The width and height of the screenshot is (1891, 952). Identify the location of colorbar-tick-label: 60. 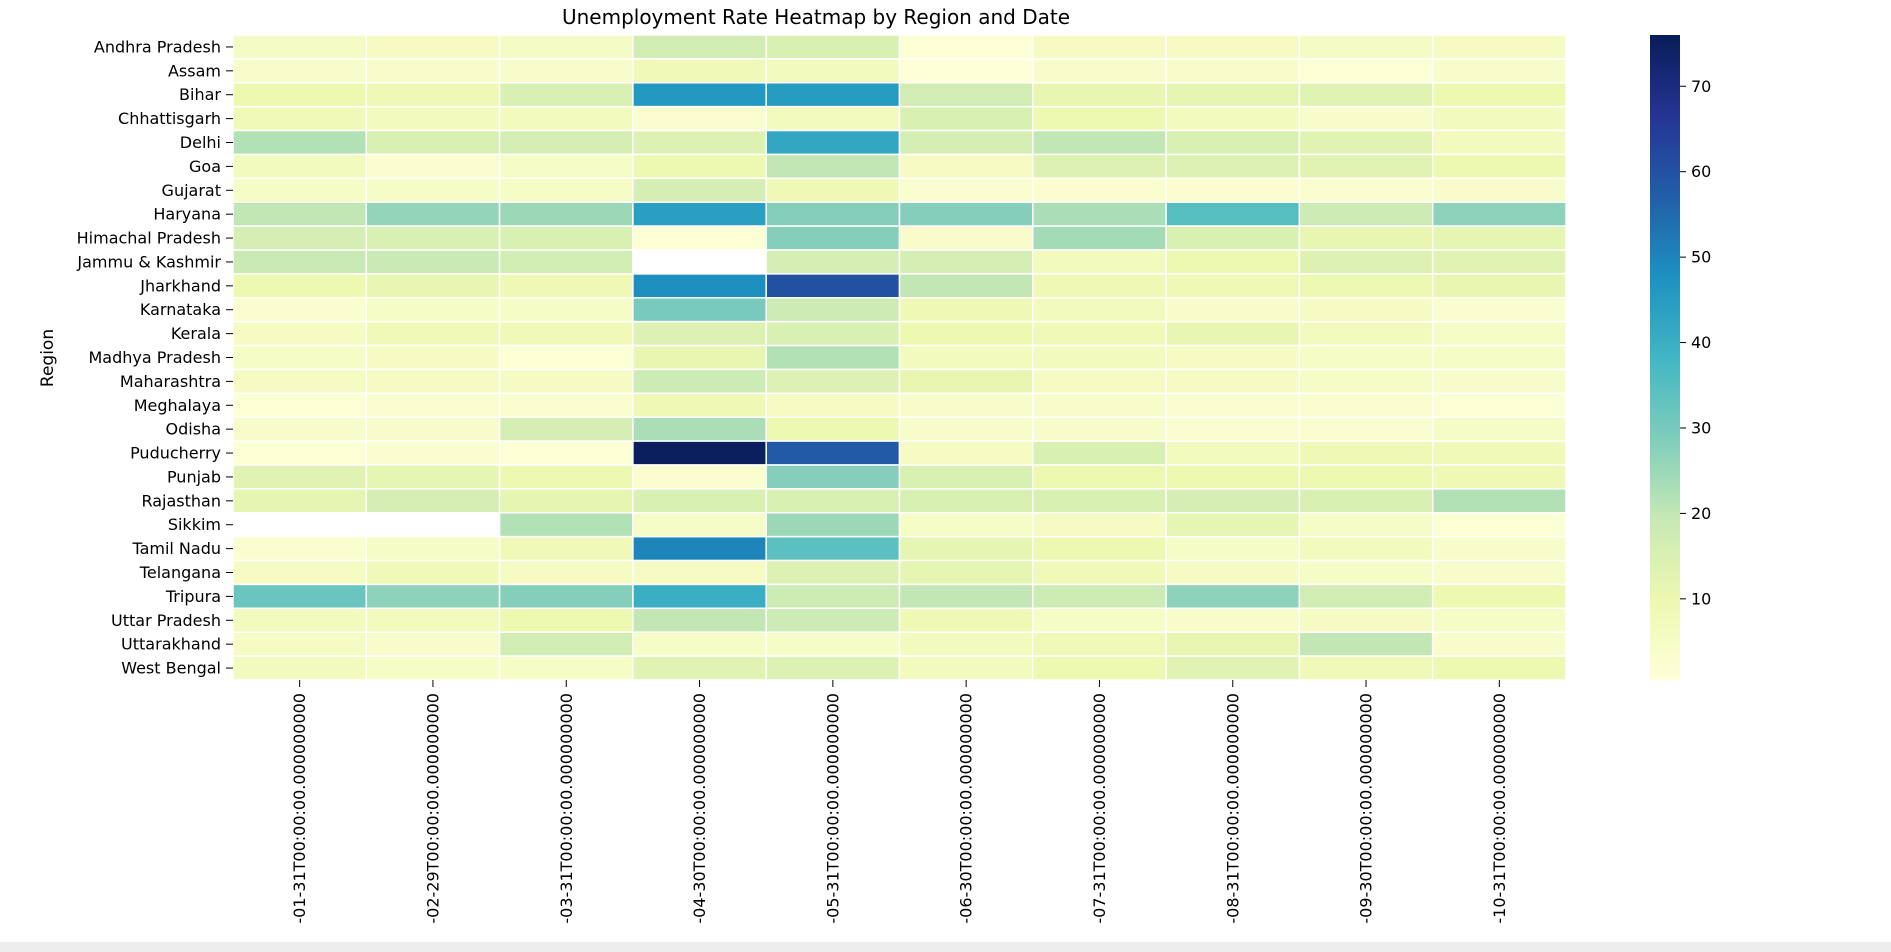
(1701, 171).